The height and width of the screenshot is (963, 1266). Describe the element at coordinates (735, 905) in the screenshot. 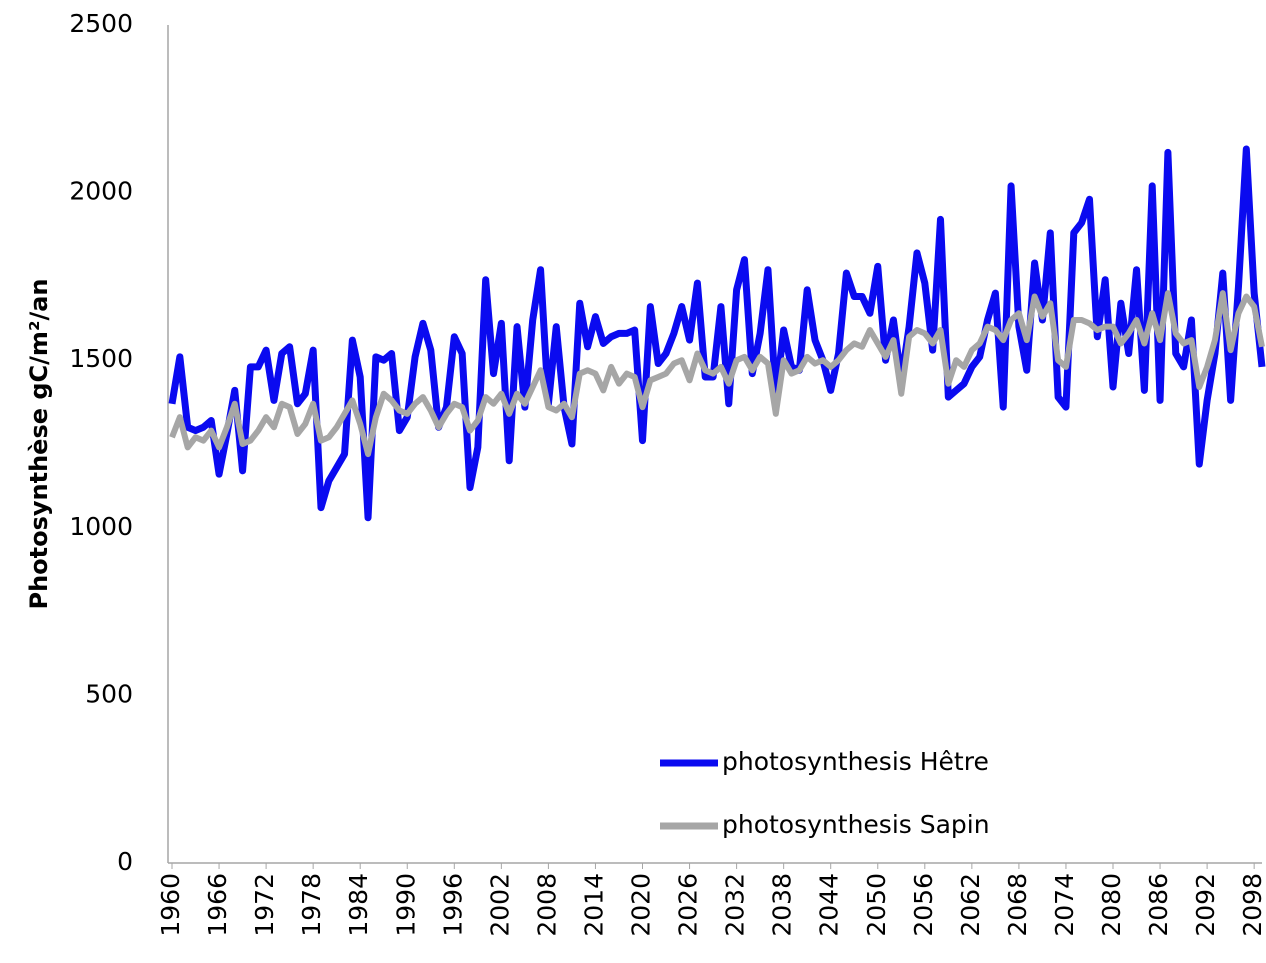

I see `x-tick-label: 2032` at that location.